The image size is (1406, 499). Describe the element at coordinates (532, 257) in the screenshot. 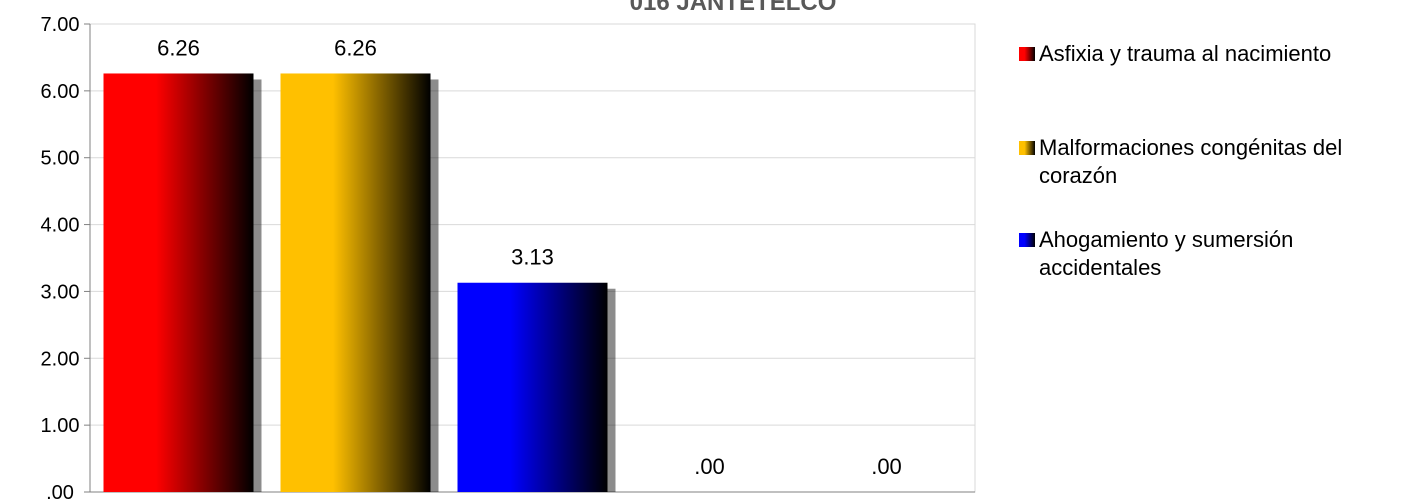

I see `bar-value-label: 3.13` at that location.